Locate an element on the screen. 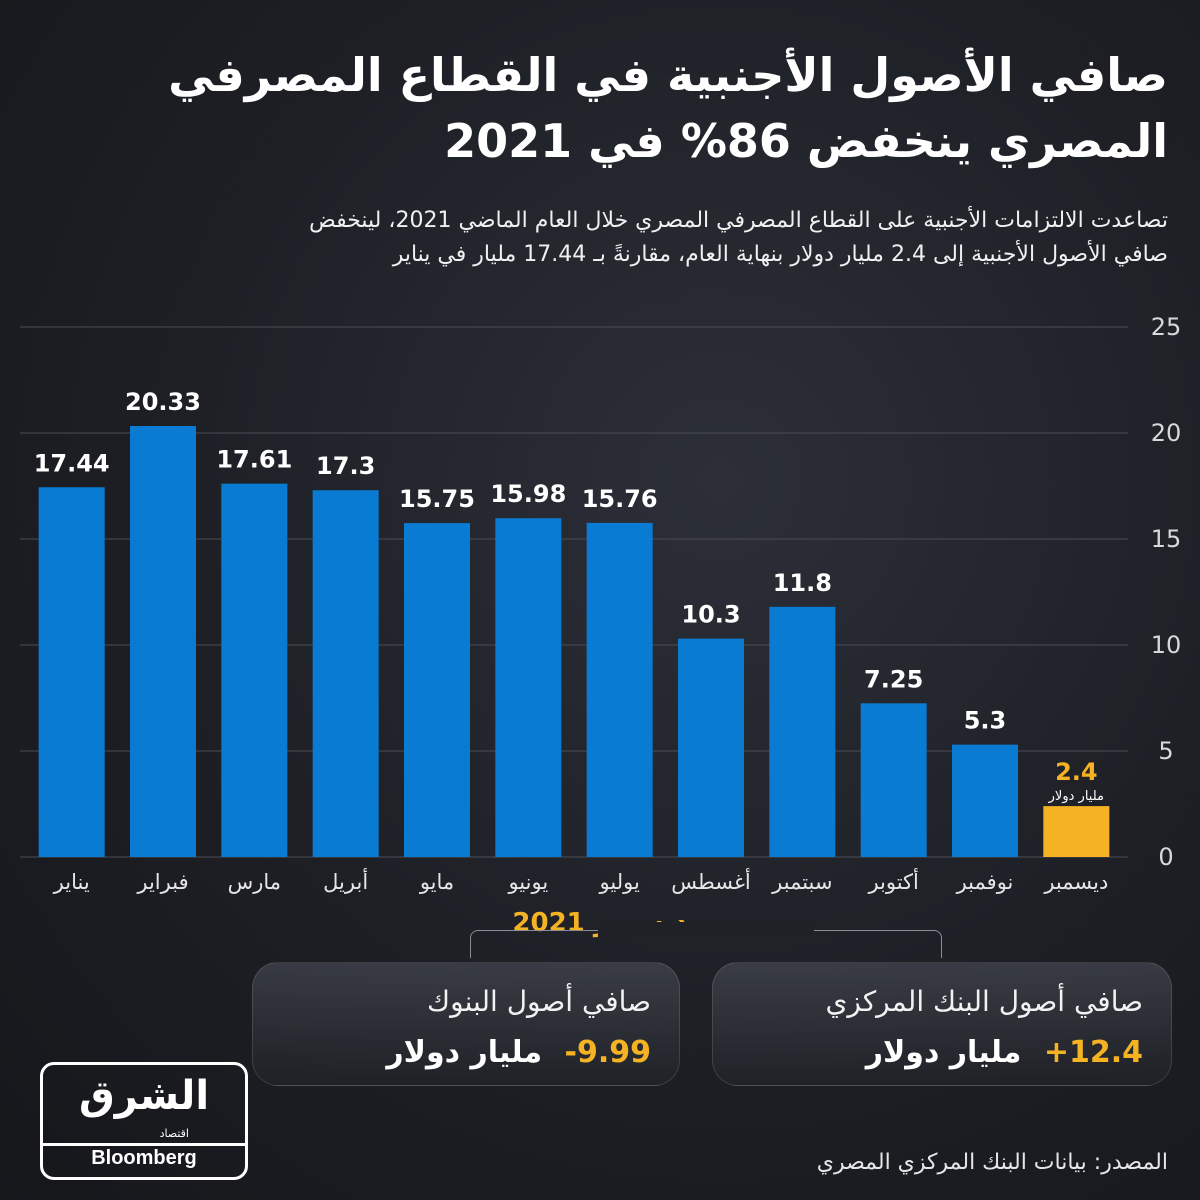 This screenshot has height=1200, width=1200. logo-brand: Bloomberg is located at coordinates (144, 1158).